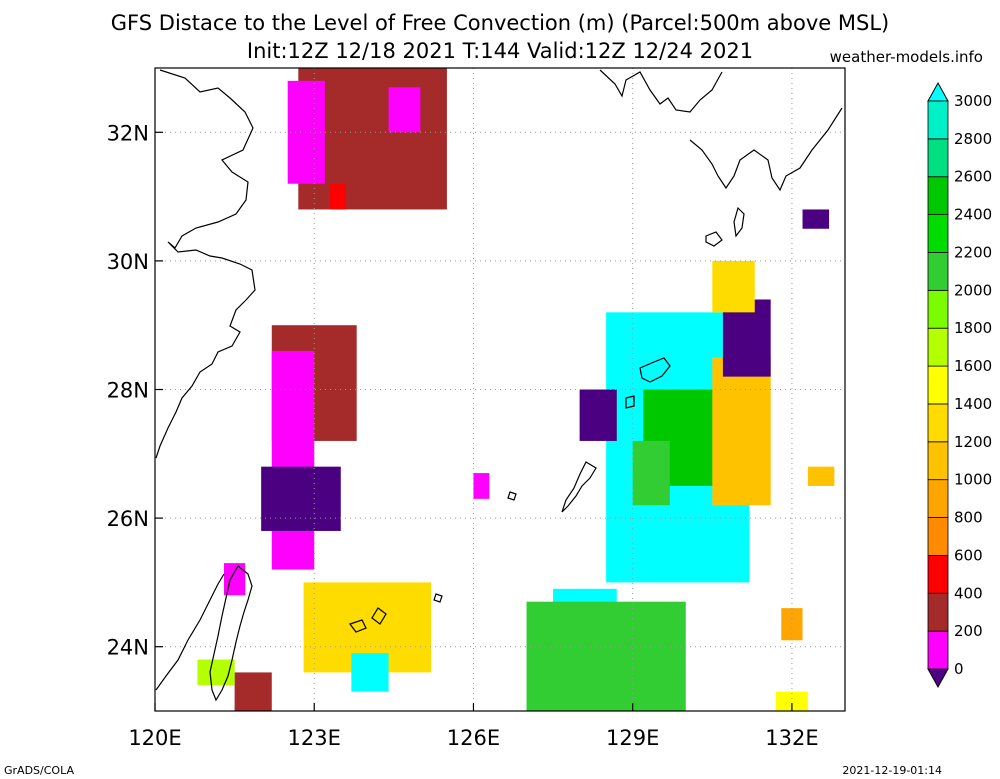 Image resolution: width=1000 pixels, height=779 pixels. What do you see at coordinates (39, 770) in the screenshot?
I see `footer-left-label: GrADS/COLA` at bounding box center [39, 770].